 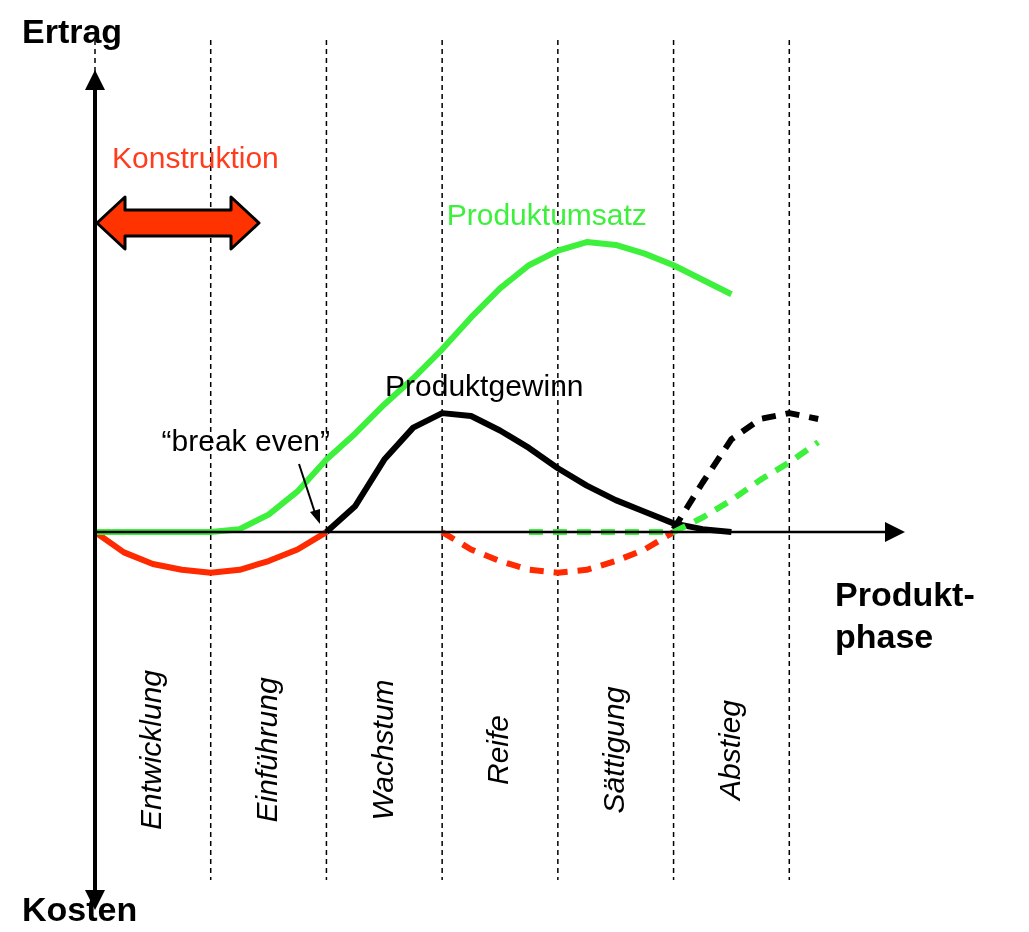 What do you see at coordinates (72, 31) in the screenshot?
I see `text: Ertrag` at bounding box center [72, 31].